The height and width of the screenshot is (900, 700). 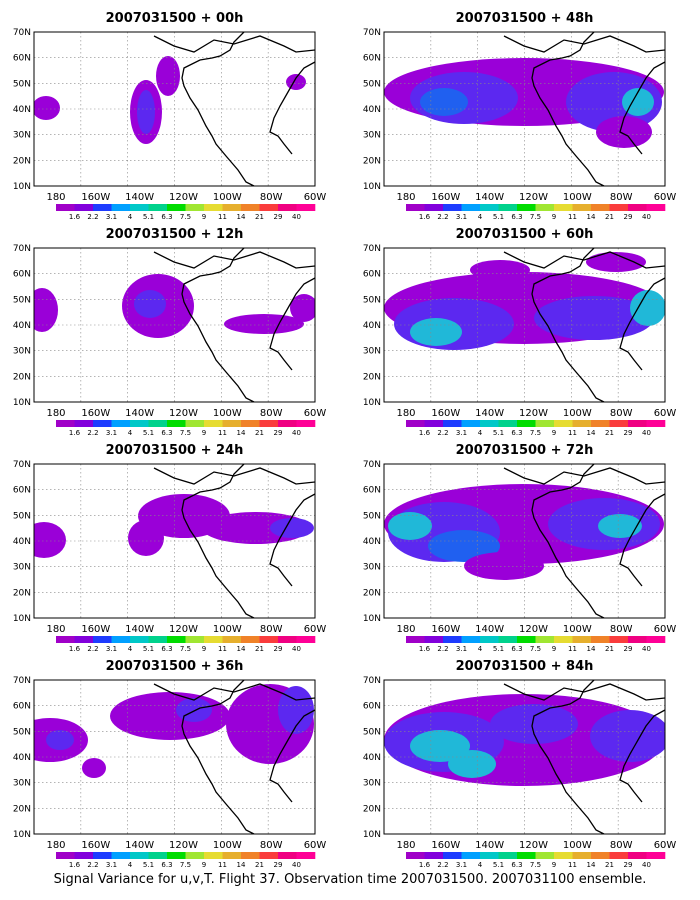 I want to click on colorbar-label: 1.6, so click(x=425, y=649).